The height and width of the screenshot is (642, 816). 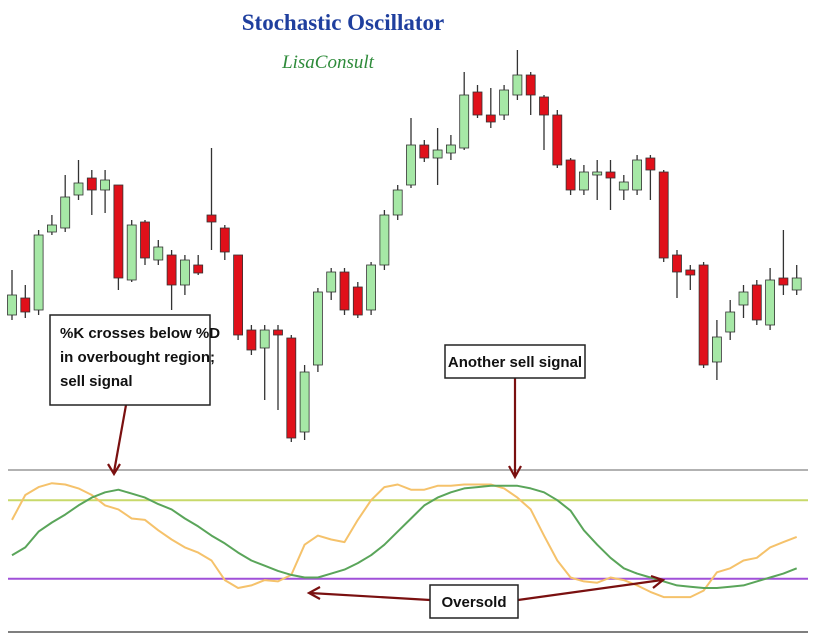 What do you see at coordinates (137, 357) in the screenshot?
I see `annotation-text: in overbought region;` at bounding box center [137, 357].